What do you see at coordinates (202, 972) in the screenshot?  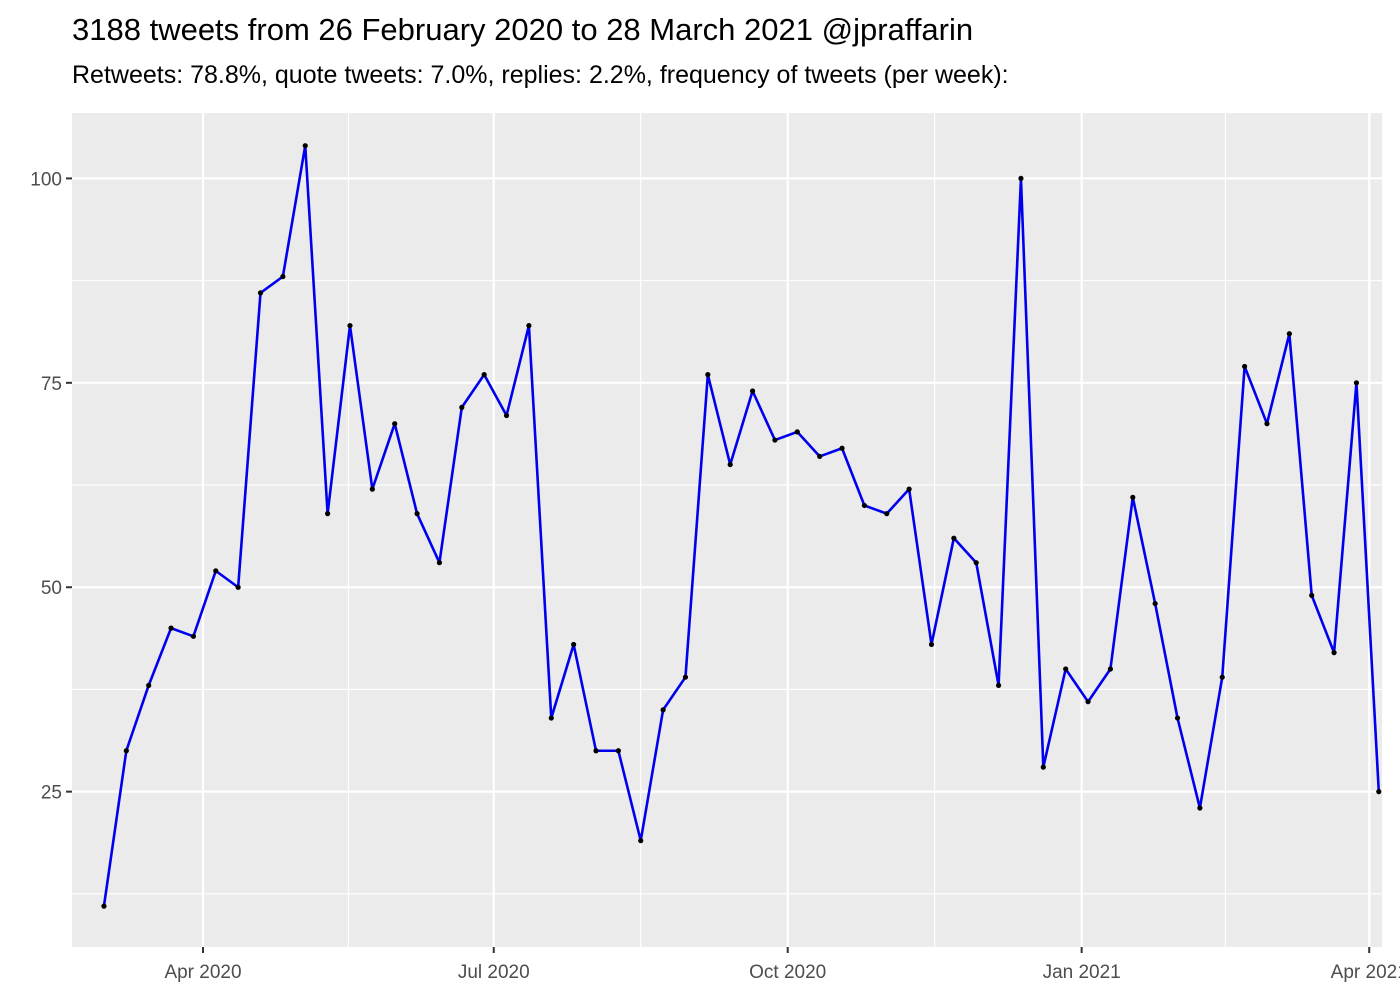 I see `x-tick-label: Apr 2020` at bounding box center [202, 972].